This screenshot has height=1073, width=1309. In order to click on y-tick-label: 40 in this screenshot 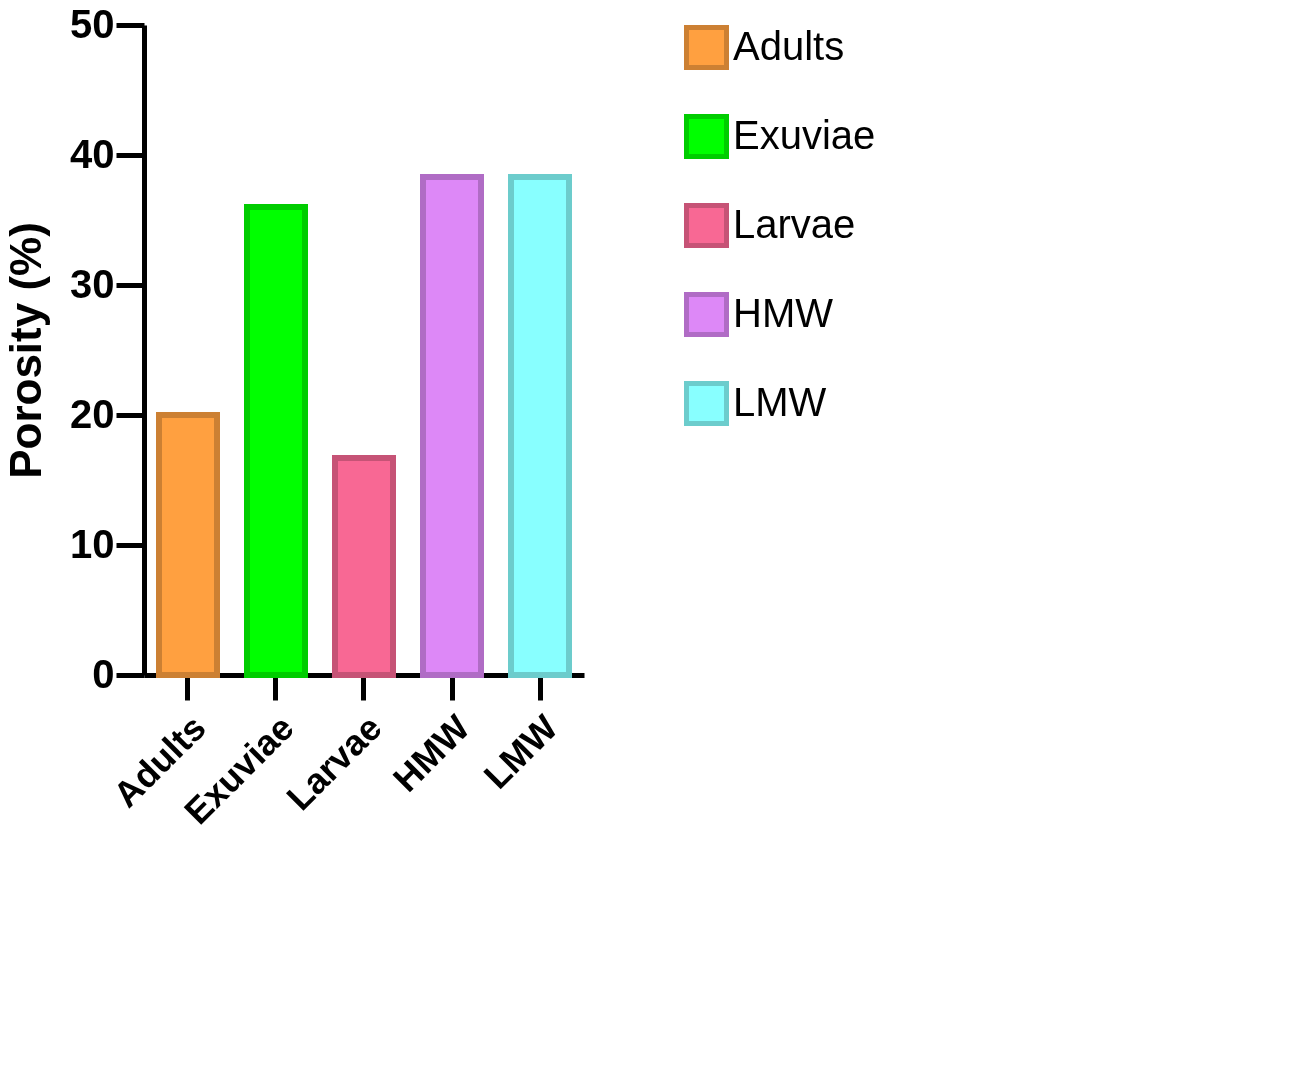, I will do `click(92, 153)`.